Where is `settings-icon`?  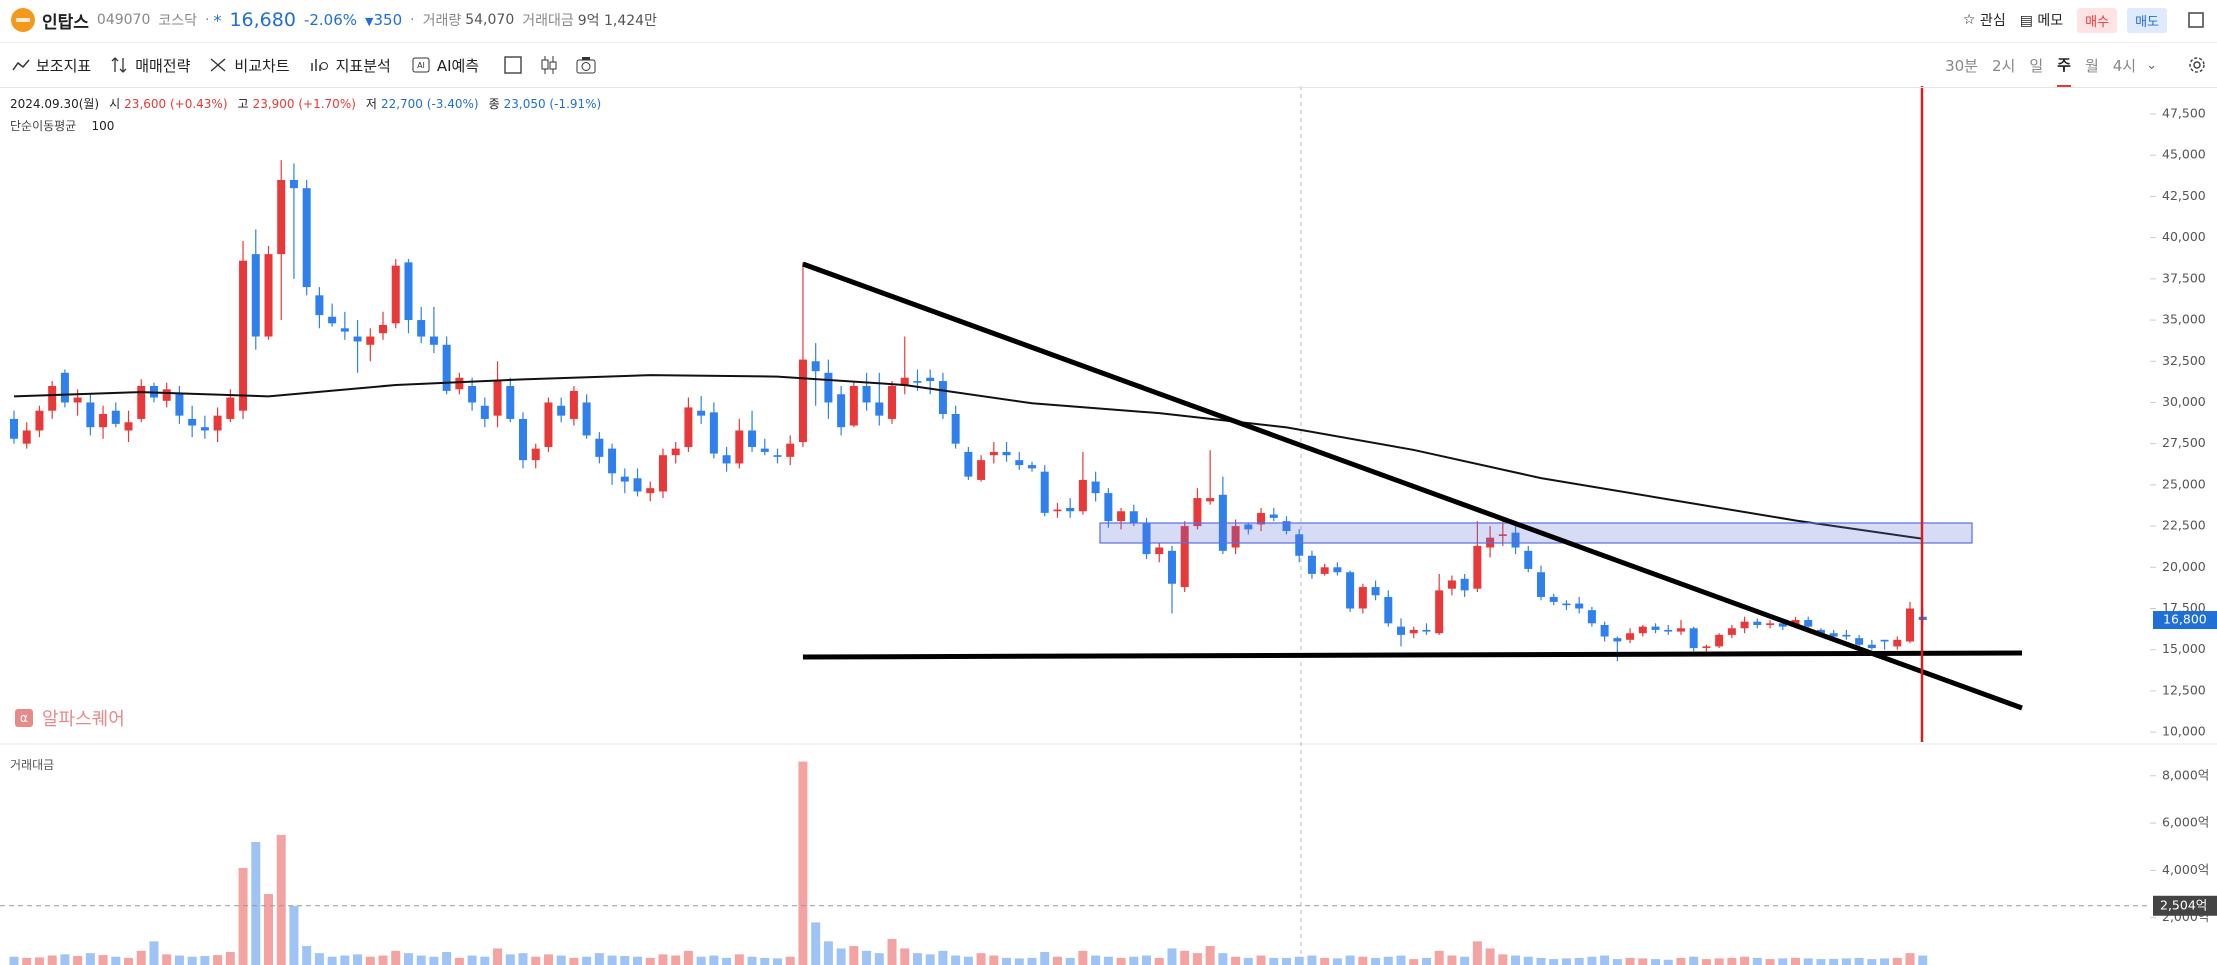
settings-icon is located at coordinates (2197, 65).